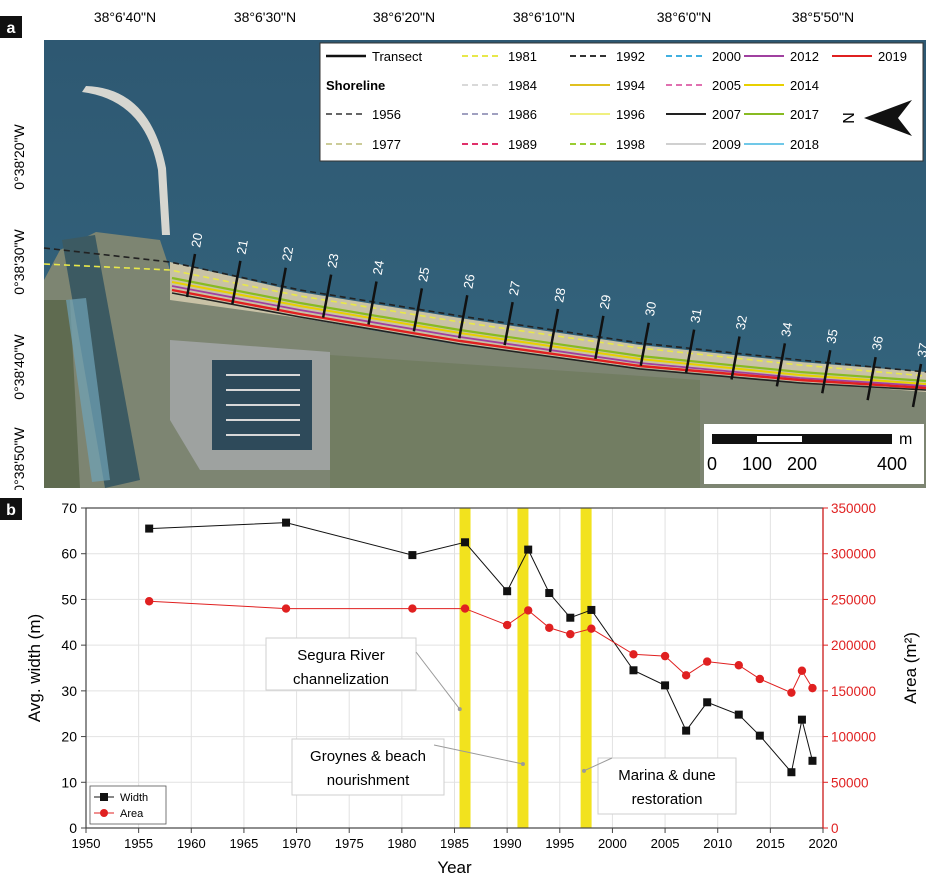 This screenshot has width=928, height=892. I want to click on scale-tick: 100, so click(757, 464).